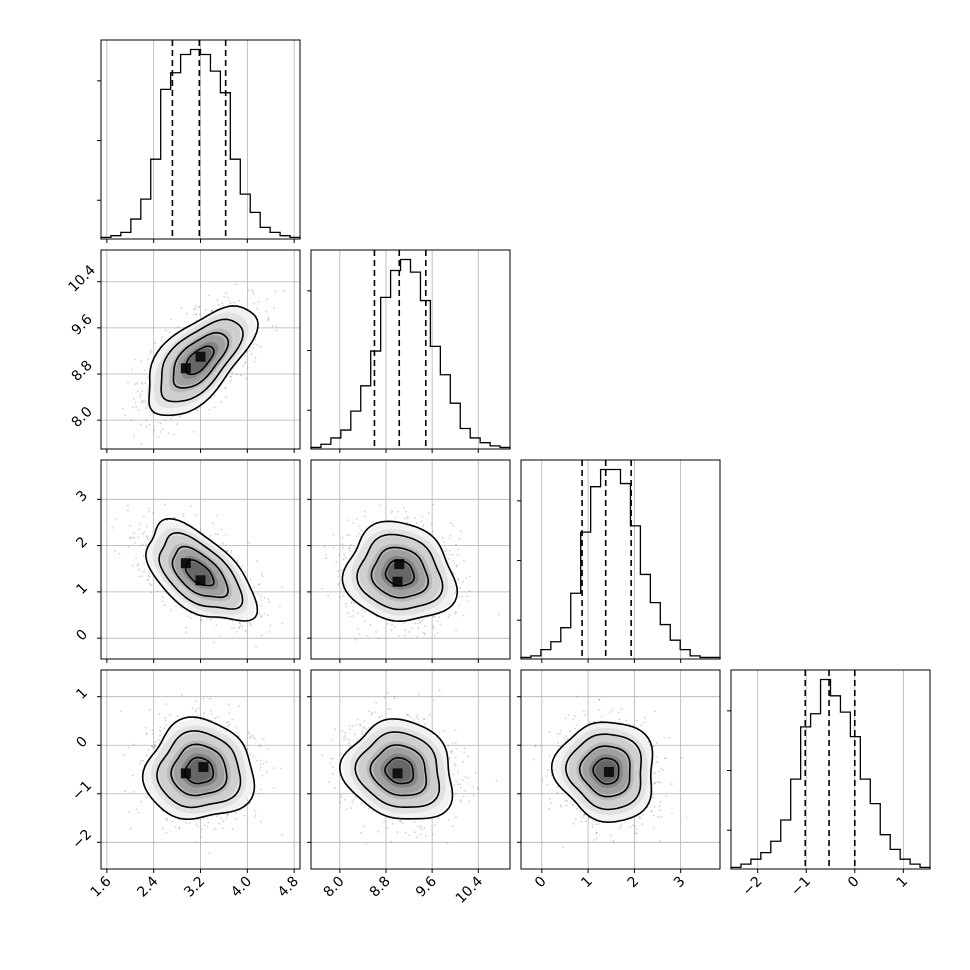 This screenshot has height=970, width=970. I want to click on panel-frame, so click(410, 559).